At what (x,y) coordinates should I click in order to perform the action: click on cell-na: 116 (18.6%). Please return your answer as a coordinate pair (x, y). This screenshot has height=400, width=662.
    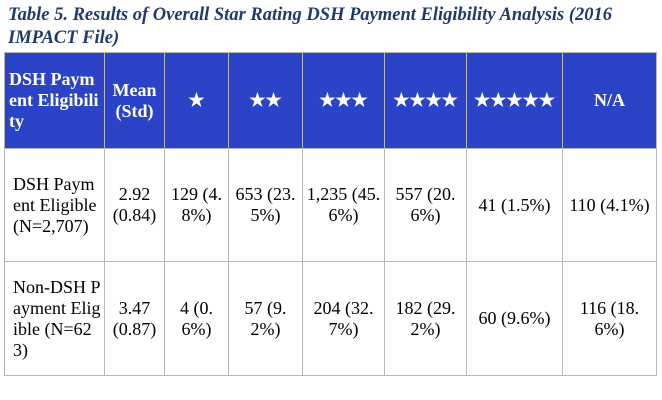
    Looking at the image, I should click on (609, 318).